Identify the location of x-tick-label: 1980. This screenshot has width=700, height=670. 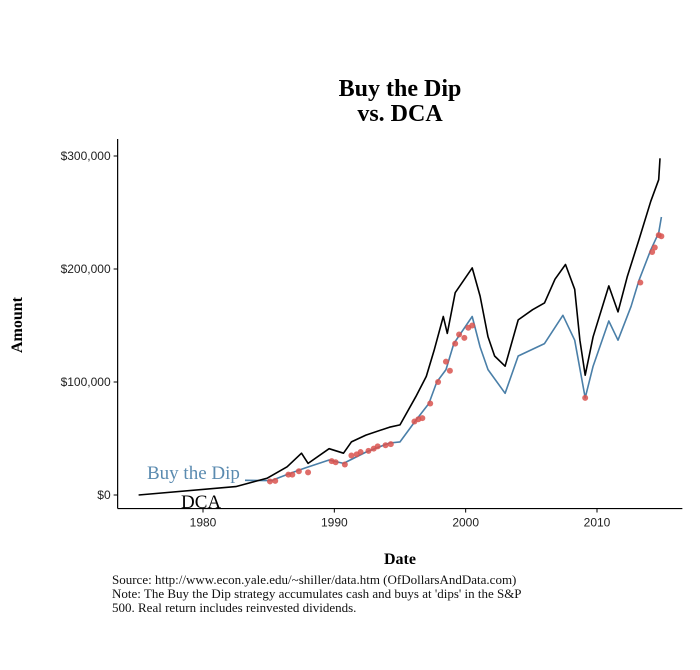
(203, 523).